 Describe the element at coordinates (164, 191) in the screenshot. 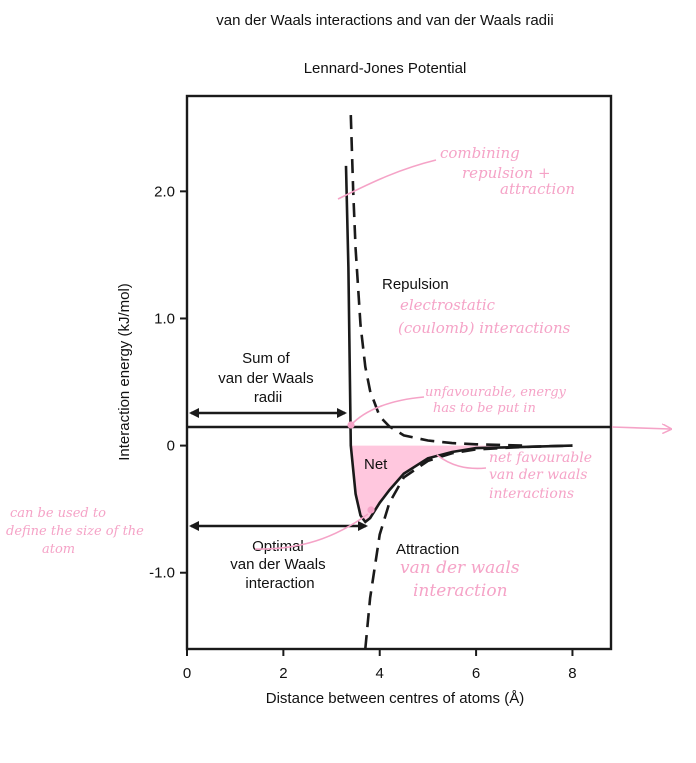

I see `y-tick-label: 2.0` at that location.